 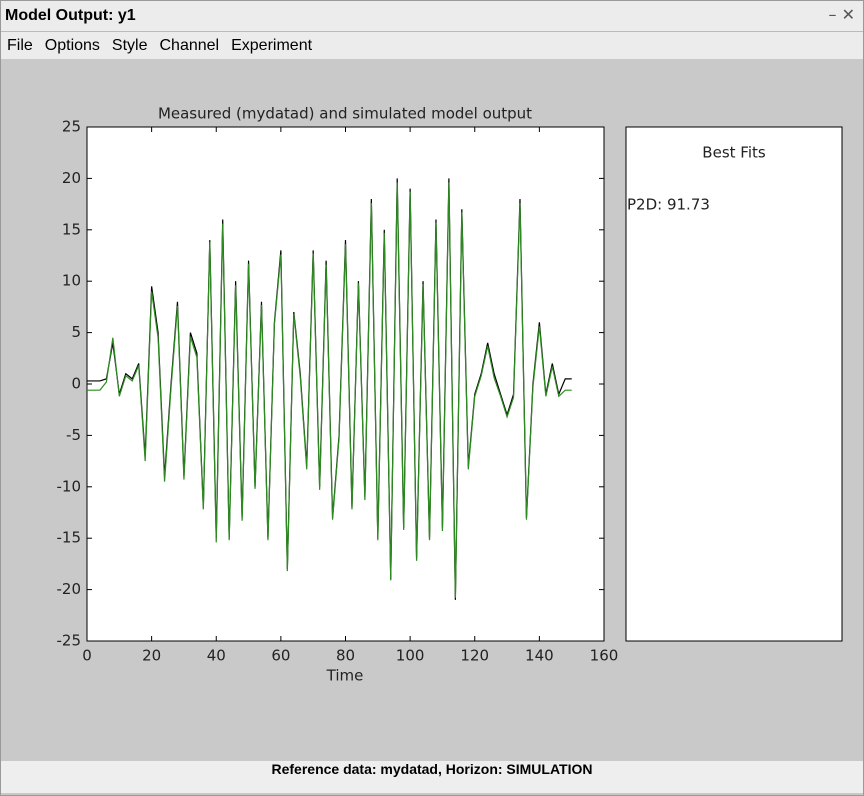 I want to click on menu-item: Options, so click(x=72, y=45).